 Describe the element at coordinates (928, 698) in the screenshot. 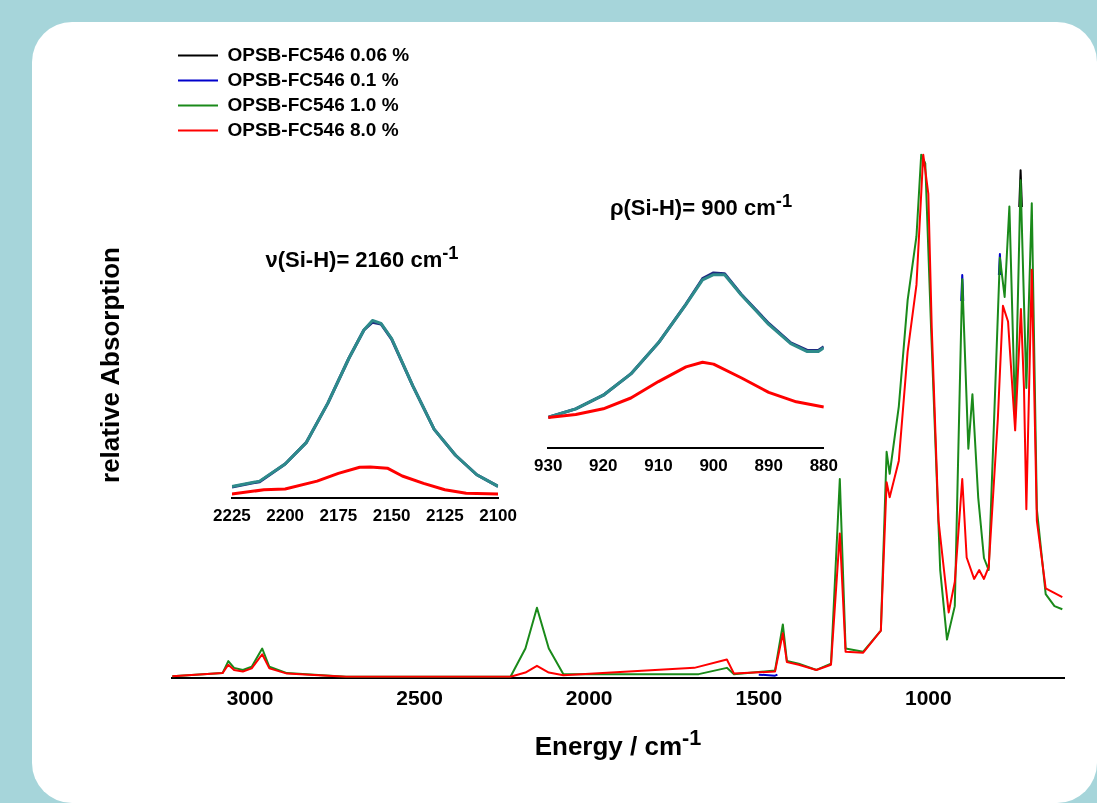

I see `x-tick-label: 1000` at that location.